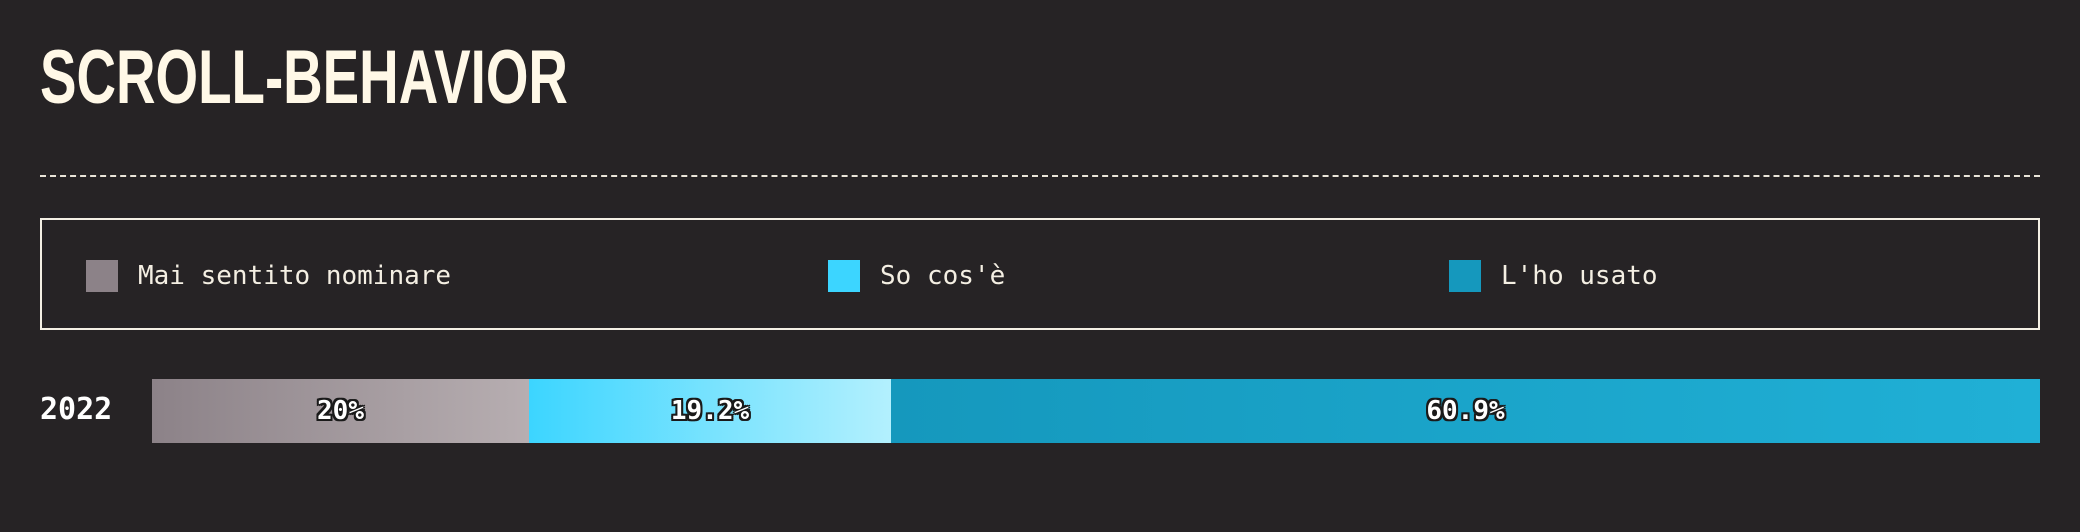  I want to click on bar-value-label: 60.9%, so click(1465, 411).